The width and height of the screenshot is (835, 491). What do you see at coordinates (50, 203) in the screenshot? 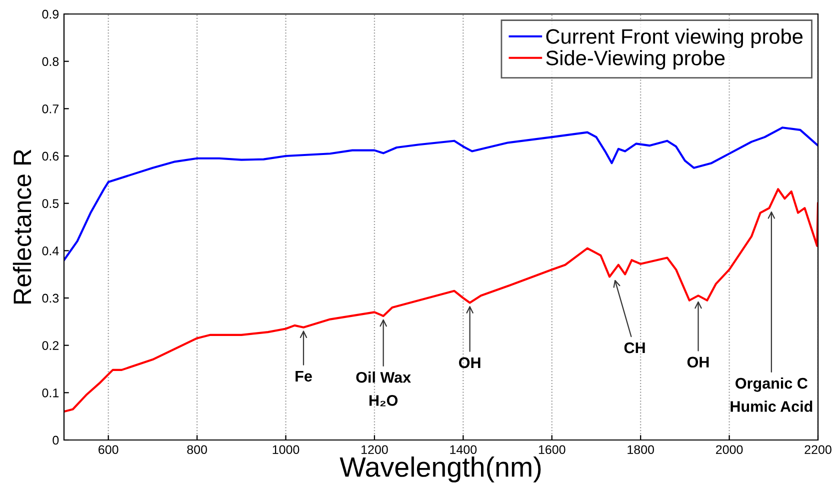
I see `y-tick-label: 0.5` at bounding box center [50, 203].